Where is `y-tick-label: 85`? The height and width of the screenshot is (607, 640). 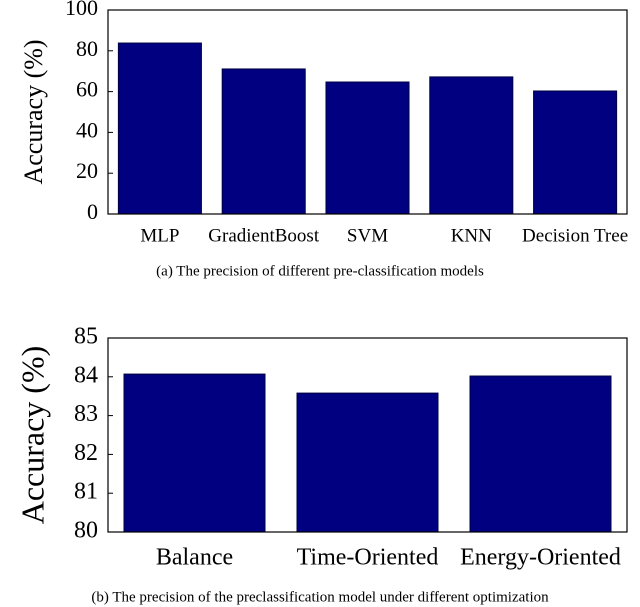 y-tick-label: 85 is located at coordinates (86, 337).